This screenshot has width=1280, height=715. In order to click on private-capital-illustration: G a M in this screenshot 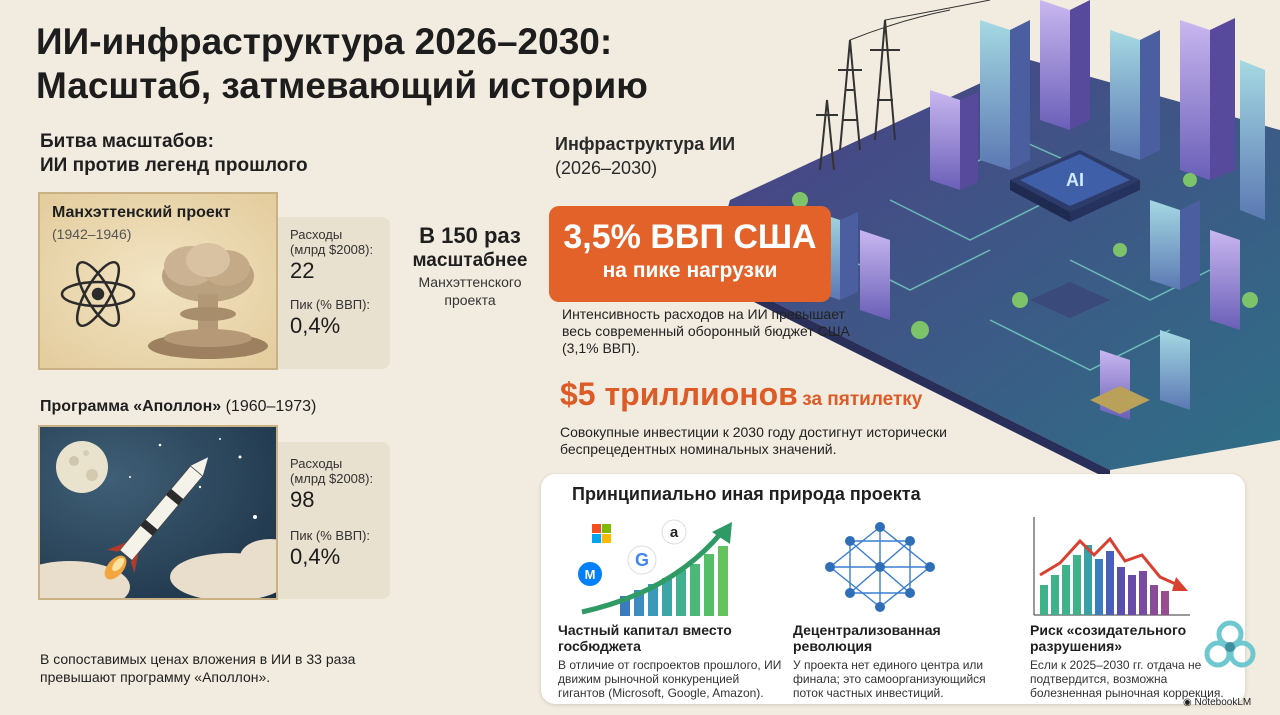, I will do `click(672, 566)`.